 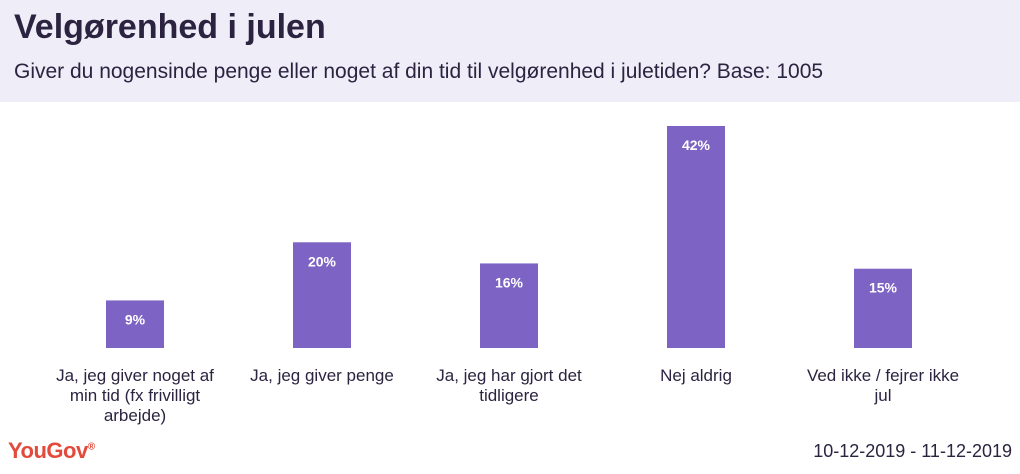 What do you see at coordinates (91, 447) in the screenshot?
I see `logo-mark-icon: ®` at bounding box center [91, 447].